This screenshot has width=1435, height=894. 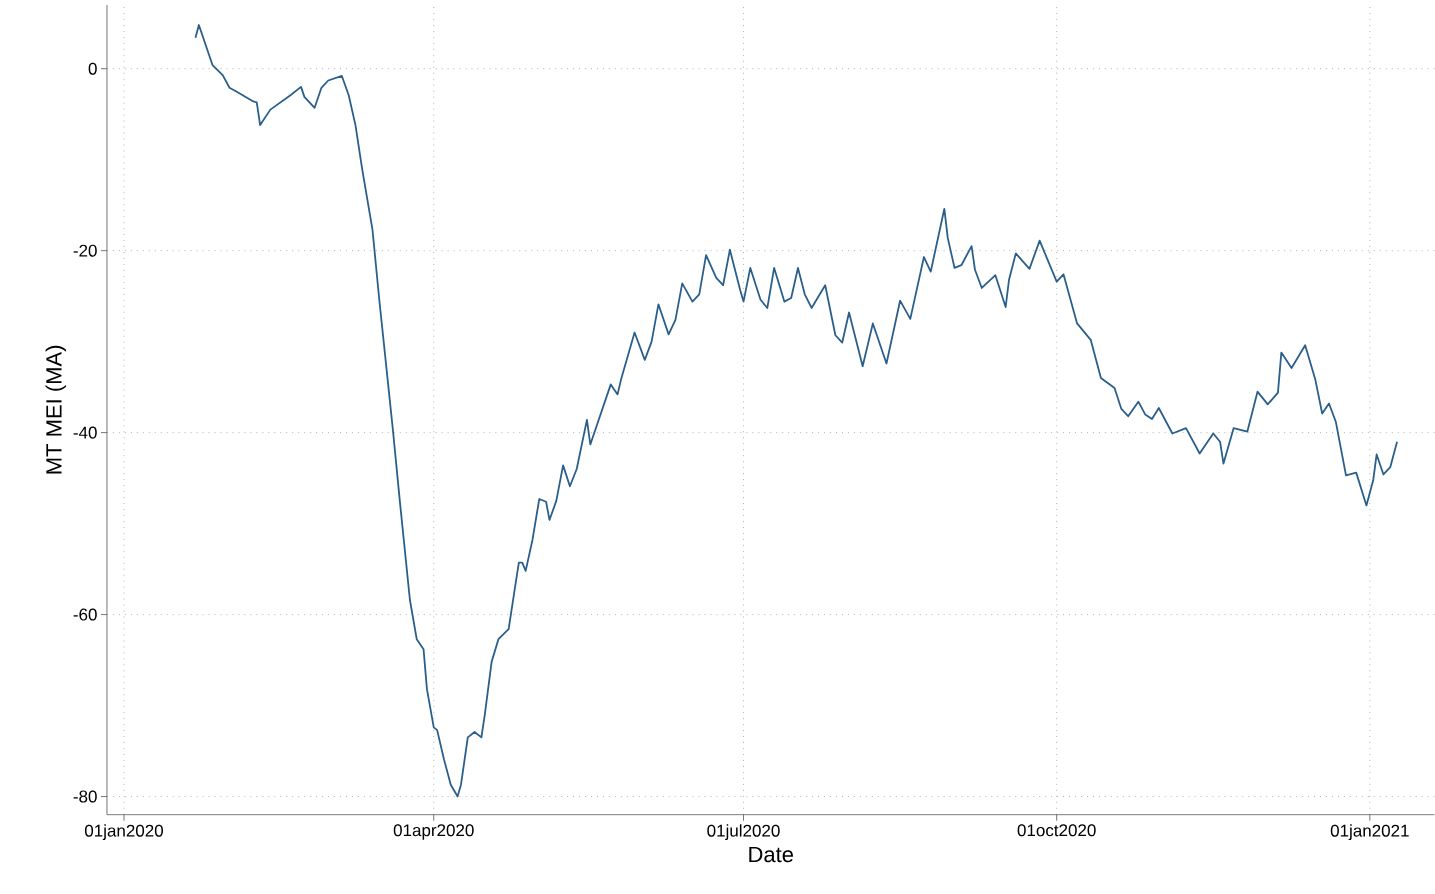 I want to click on x-tick-label: 01jul2020, so click(x=743, y=832).